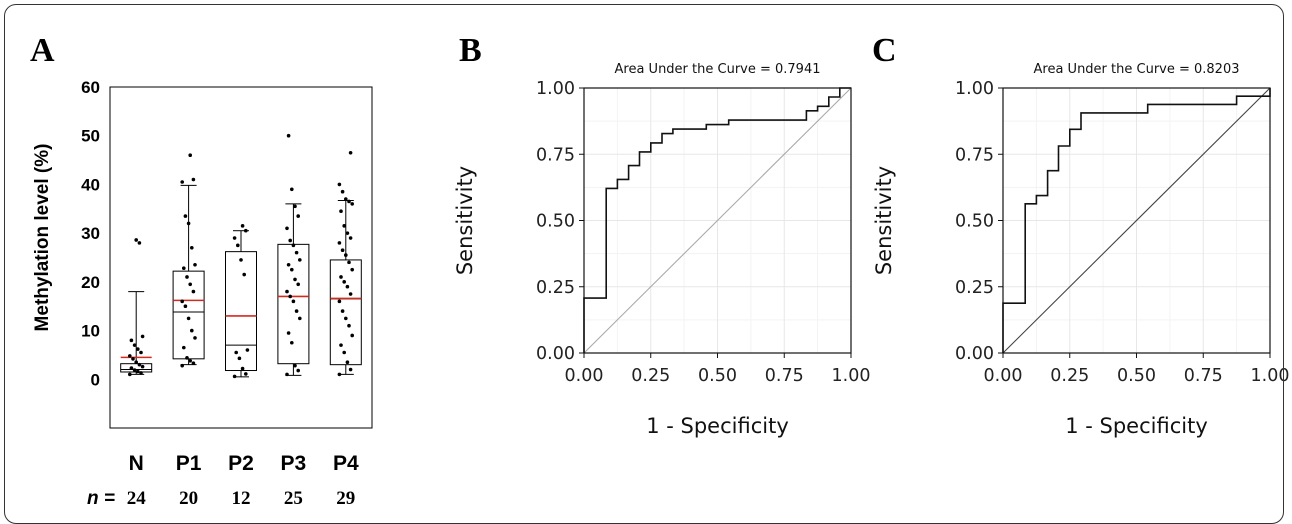 The width and height of the screenshot is (1292, 524). What do you see at coordinates (90, 282) in the screenshot?
I see `y-tick-label: 20` at bounding box center [90, 282].